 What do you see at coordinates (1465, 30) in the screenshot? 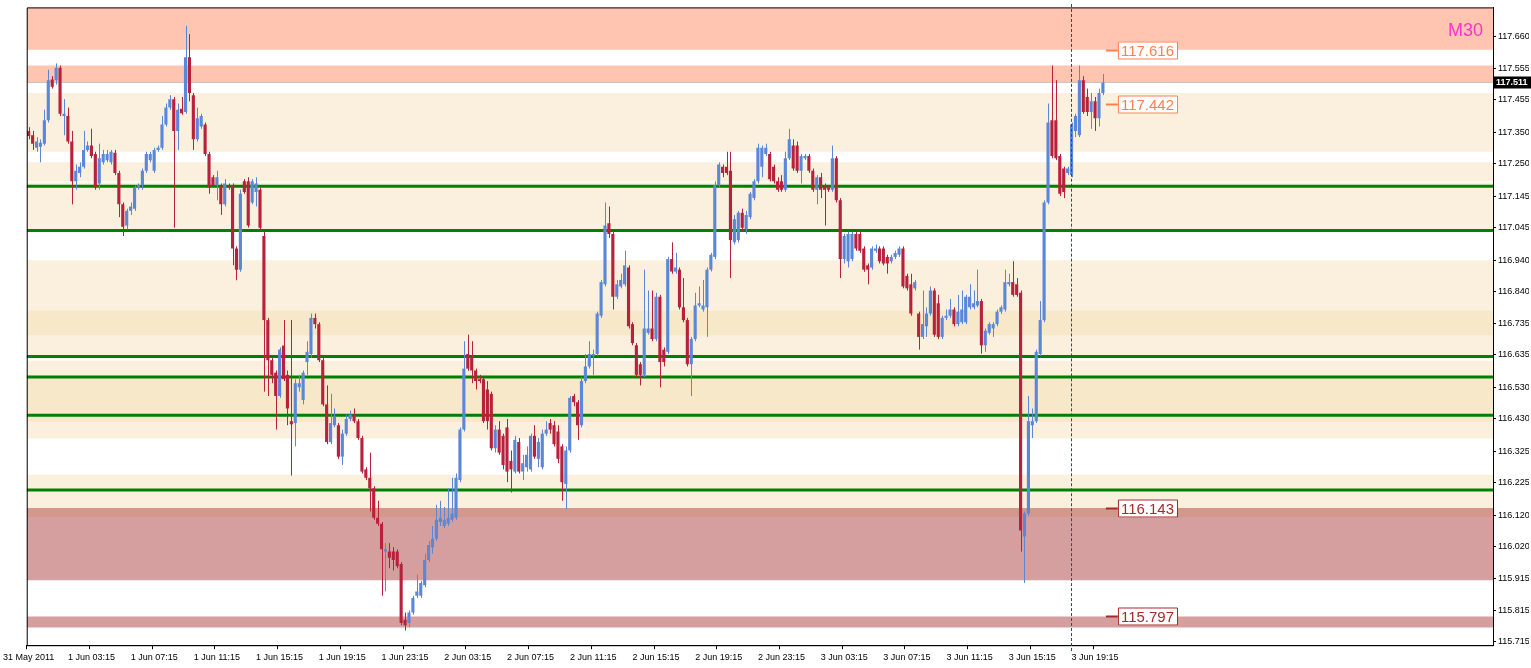
I see `annotation: M30` at bounding box center [1465, 30].